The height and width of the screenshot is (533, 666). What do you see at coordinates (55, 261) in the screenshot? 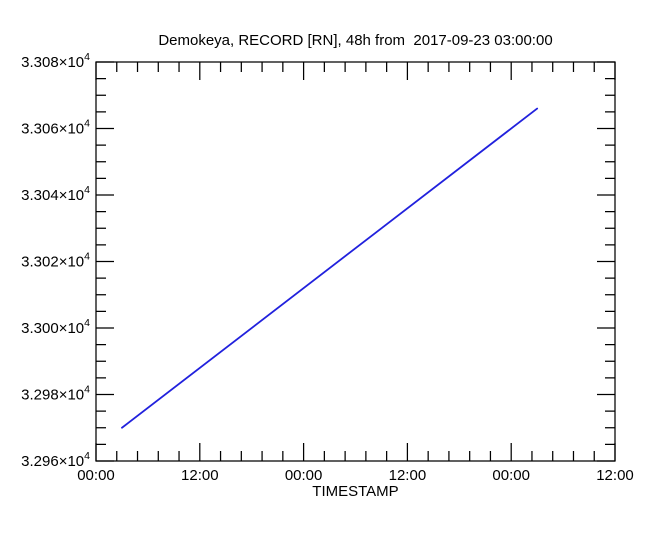
I see `y-tick-label: 3.302×10⁴` at bounding box center [55, 261].